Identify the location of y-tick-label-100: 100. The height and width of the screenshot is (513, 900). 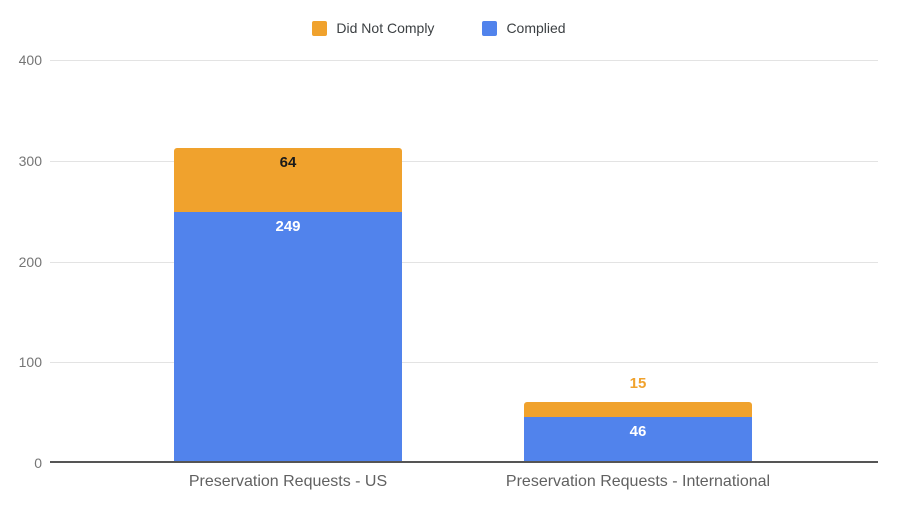
(30, 362).